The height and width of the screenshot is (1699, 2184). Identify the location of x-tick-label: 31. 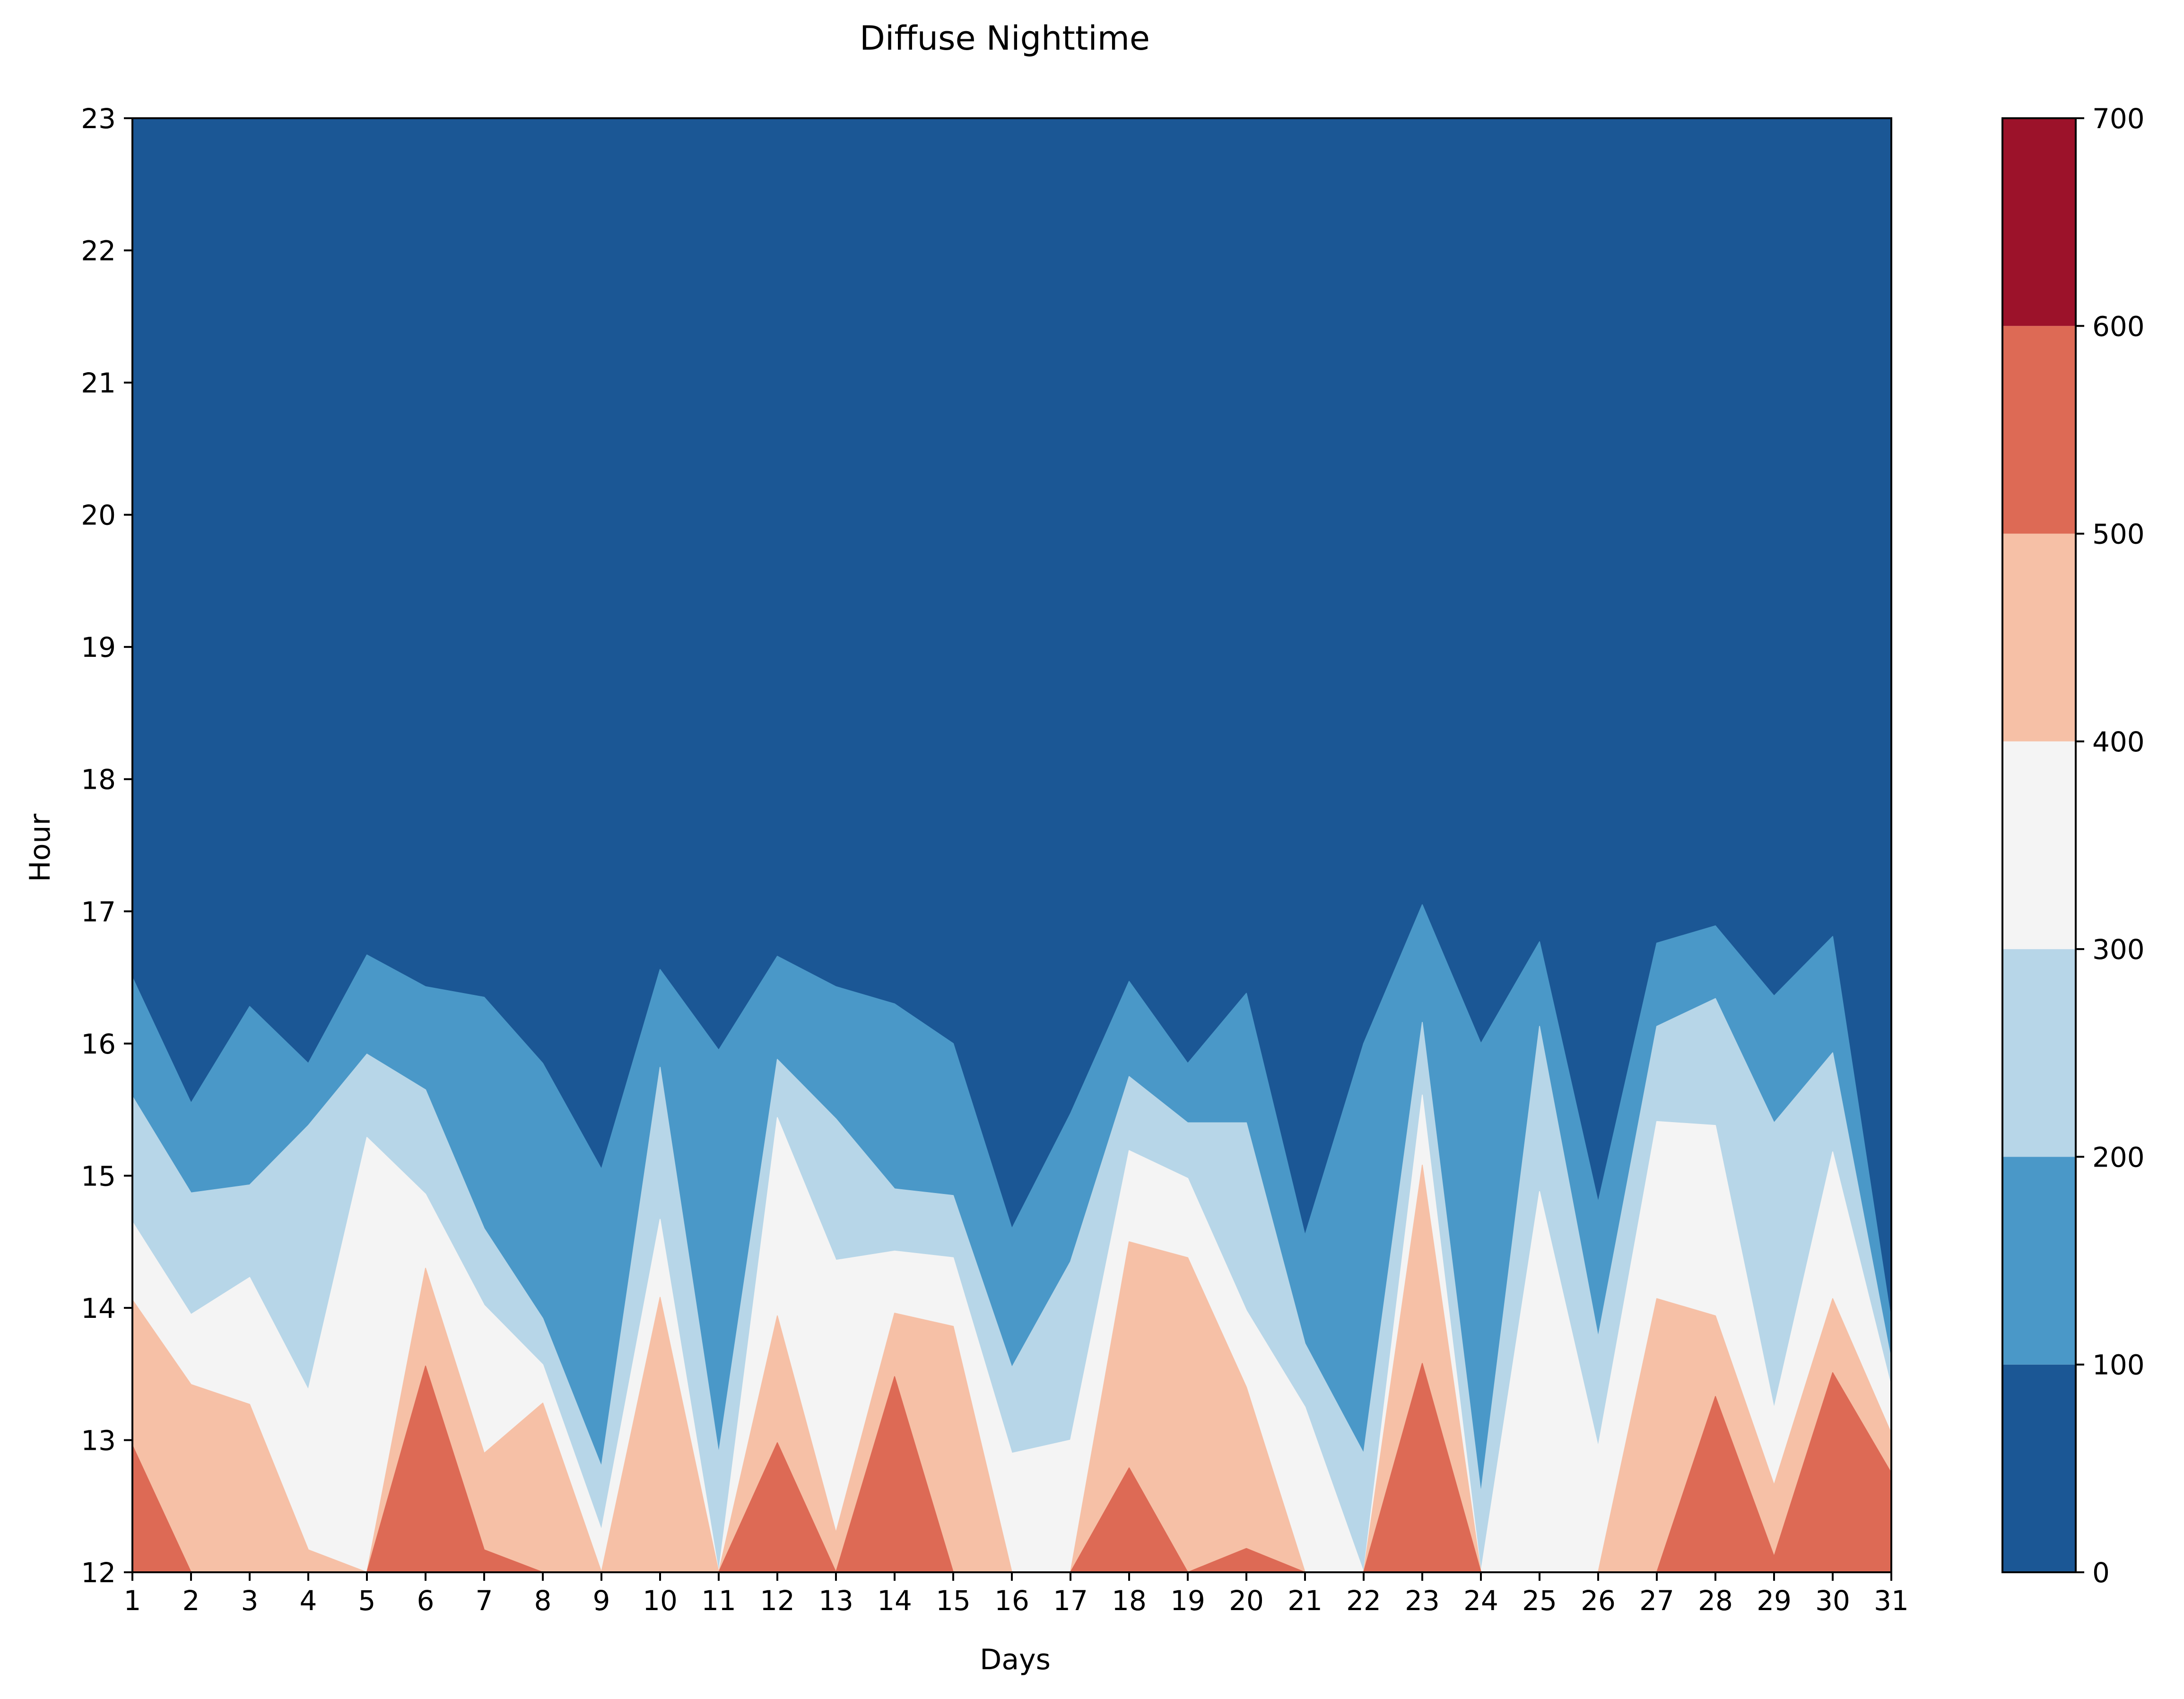
(1891, 1601).